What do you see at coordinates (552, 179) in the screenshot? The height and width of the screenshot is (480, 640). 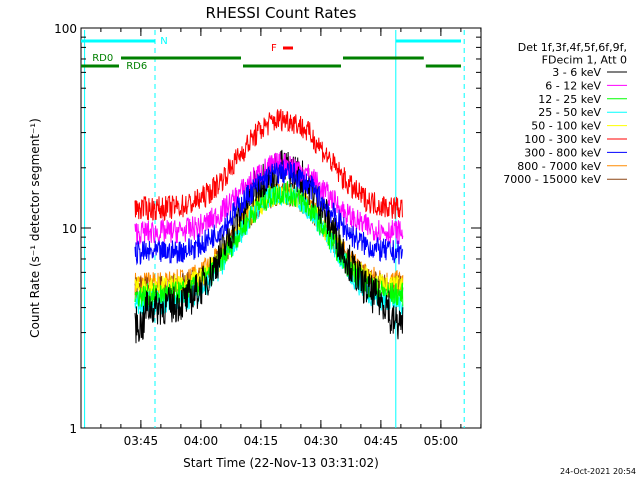 I see `legend-label: 7000 - 15000 keV` at bounding box center [552, 179].